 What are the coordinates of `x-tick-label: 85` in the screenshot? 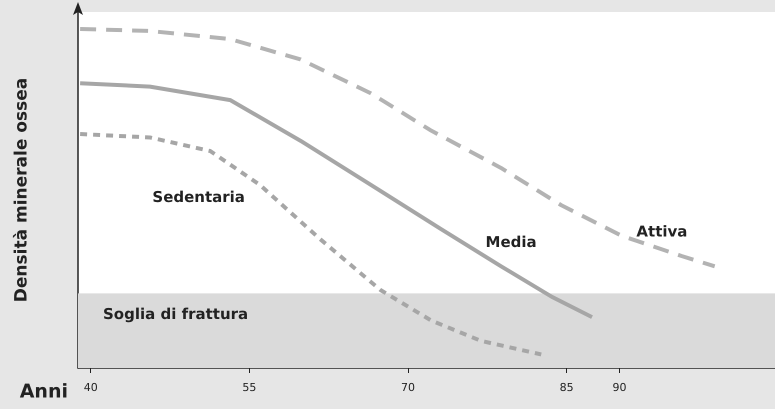 It's located at (567, 387).